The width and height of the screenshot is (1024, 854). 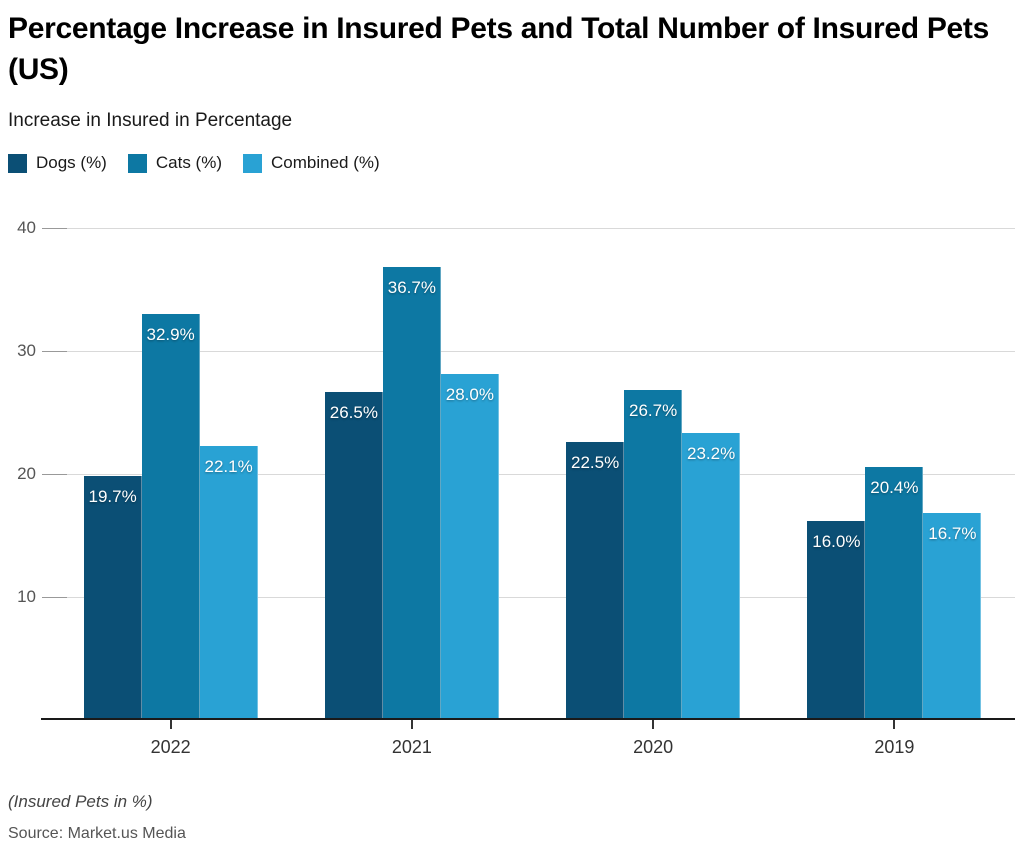 I want to click on bar-label-combined-2022: 22.1%, so click(x=228, y=467).